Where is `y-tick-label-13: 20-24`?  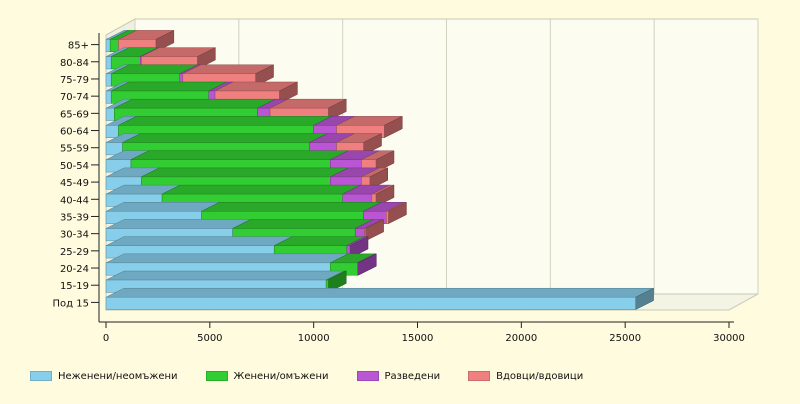 y-tick-label-13: 20-24 is located at coordinates (74, 269).